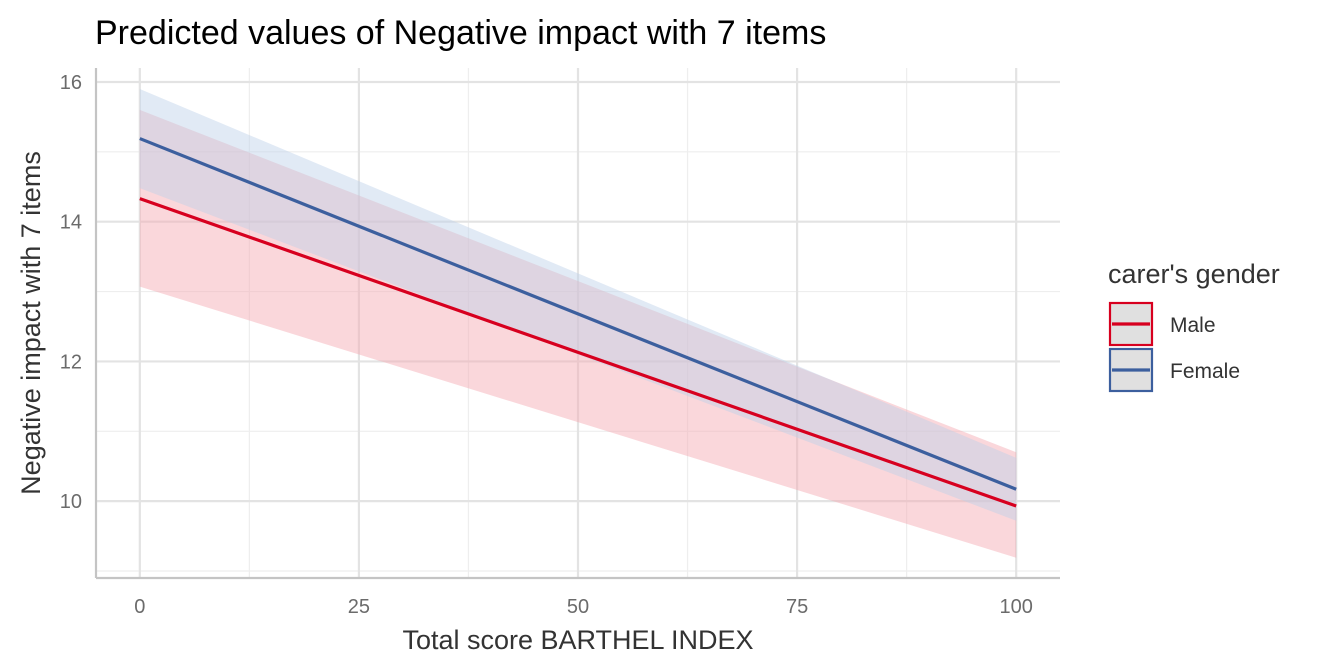  What do you see at coordinates (1205, 371) in the screenshot?
I see `legend-label-female: Female` at bounding box center [1205, 371].